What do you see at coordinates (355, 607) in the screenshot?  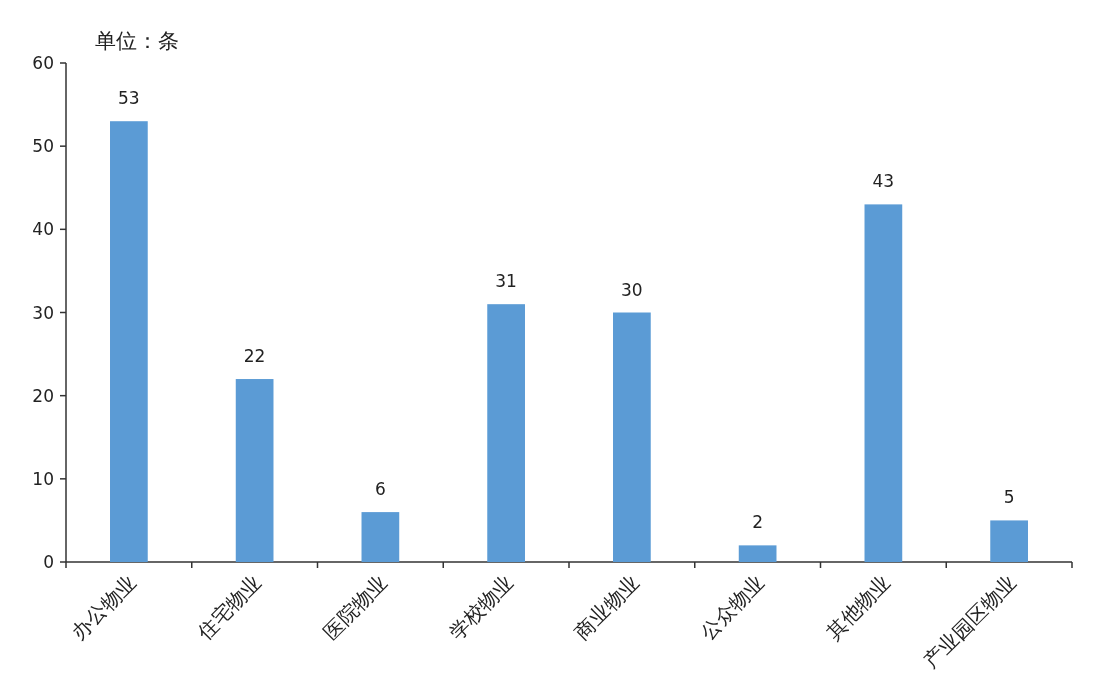 I see `x-tick-label: 医院物业` at bounding box center [355, 607].